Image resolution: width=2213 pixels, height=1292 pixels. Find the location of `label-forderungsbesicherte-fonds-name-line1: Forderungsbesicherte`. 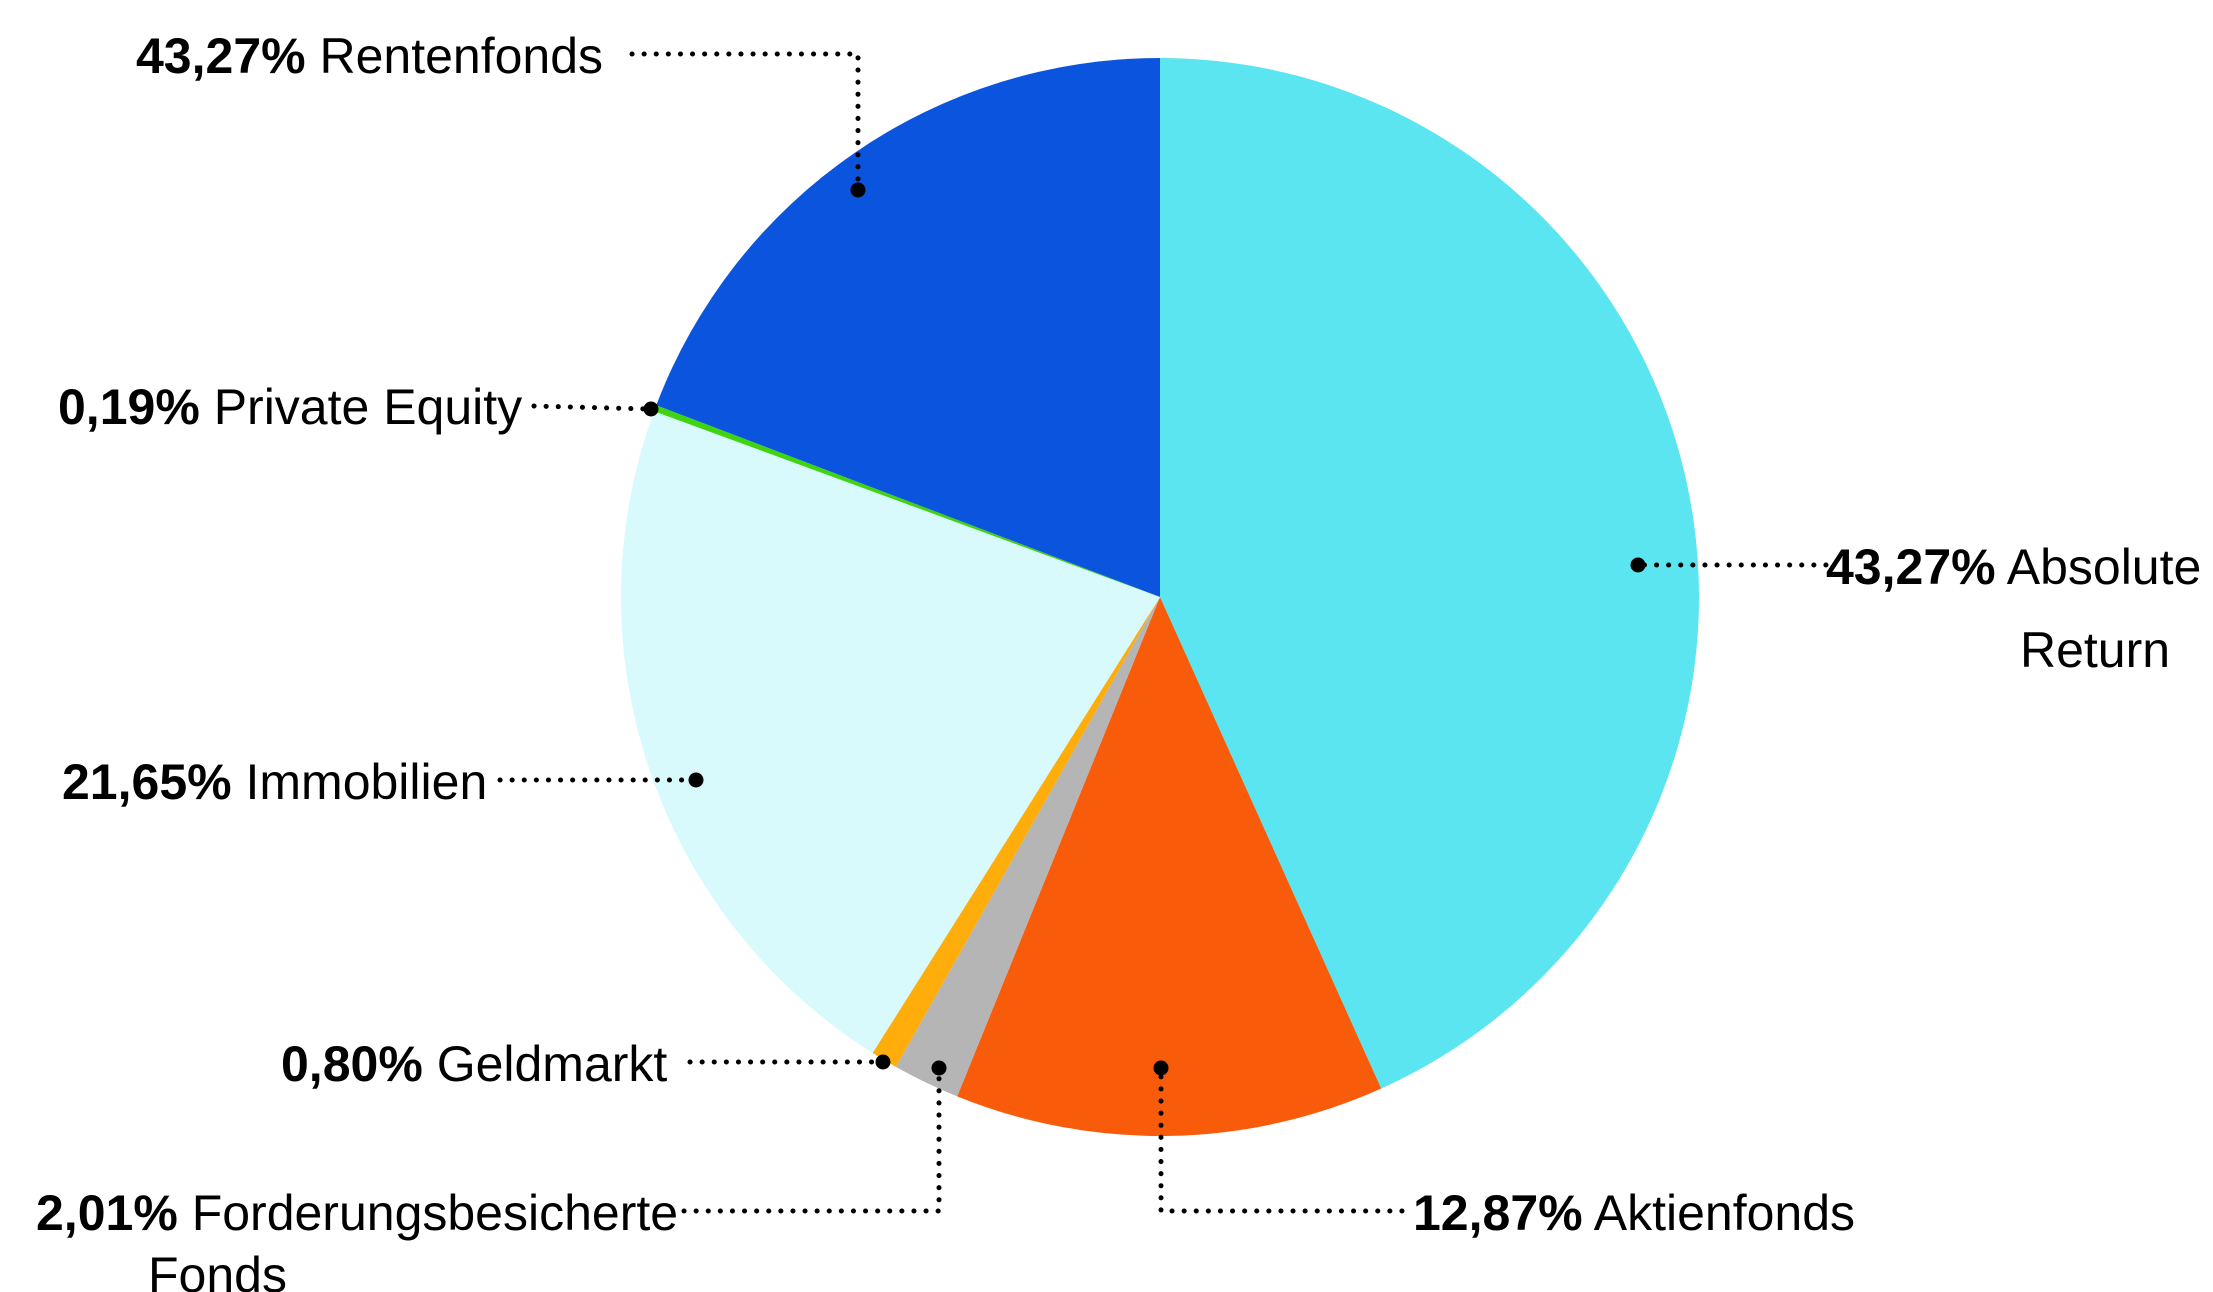

label-forderungsbesicherte-fonds-name-line1: Forderungsbesicherte is located at coordinates (435, 1213).